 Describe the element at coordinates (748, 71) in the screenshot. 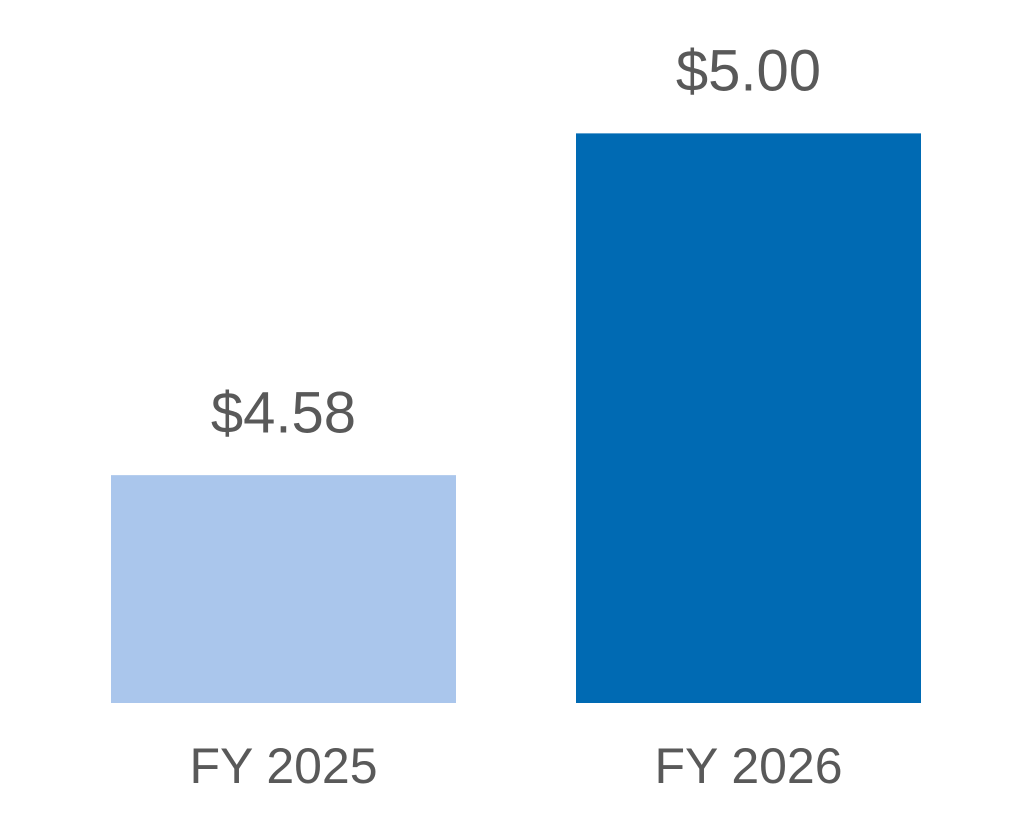

I see `value-label: $5.00` at that location.